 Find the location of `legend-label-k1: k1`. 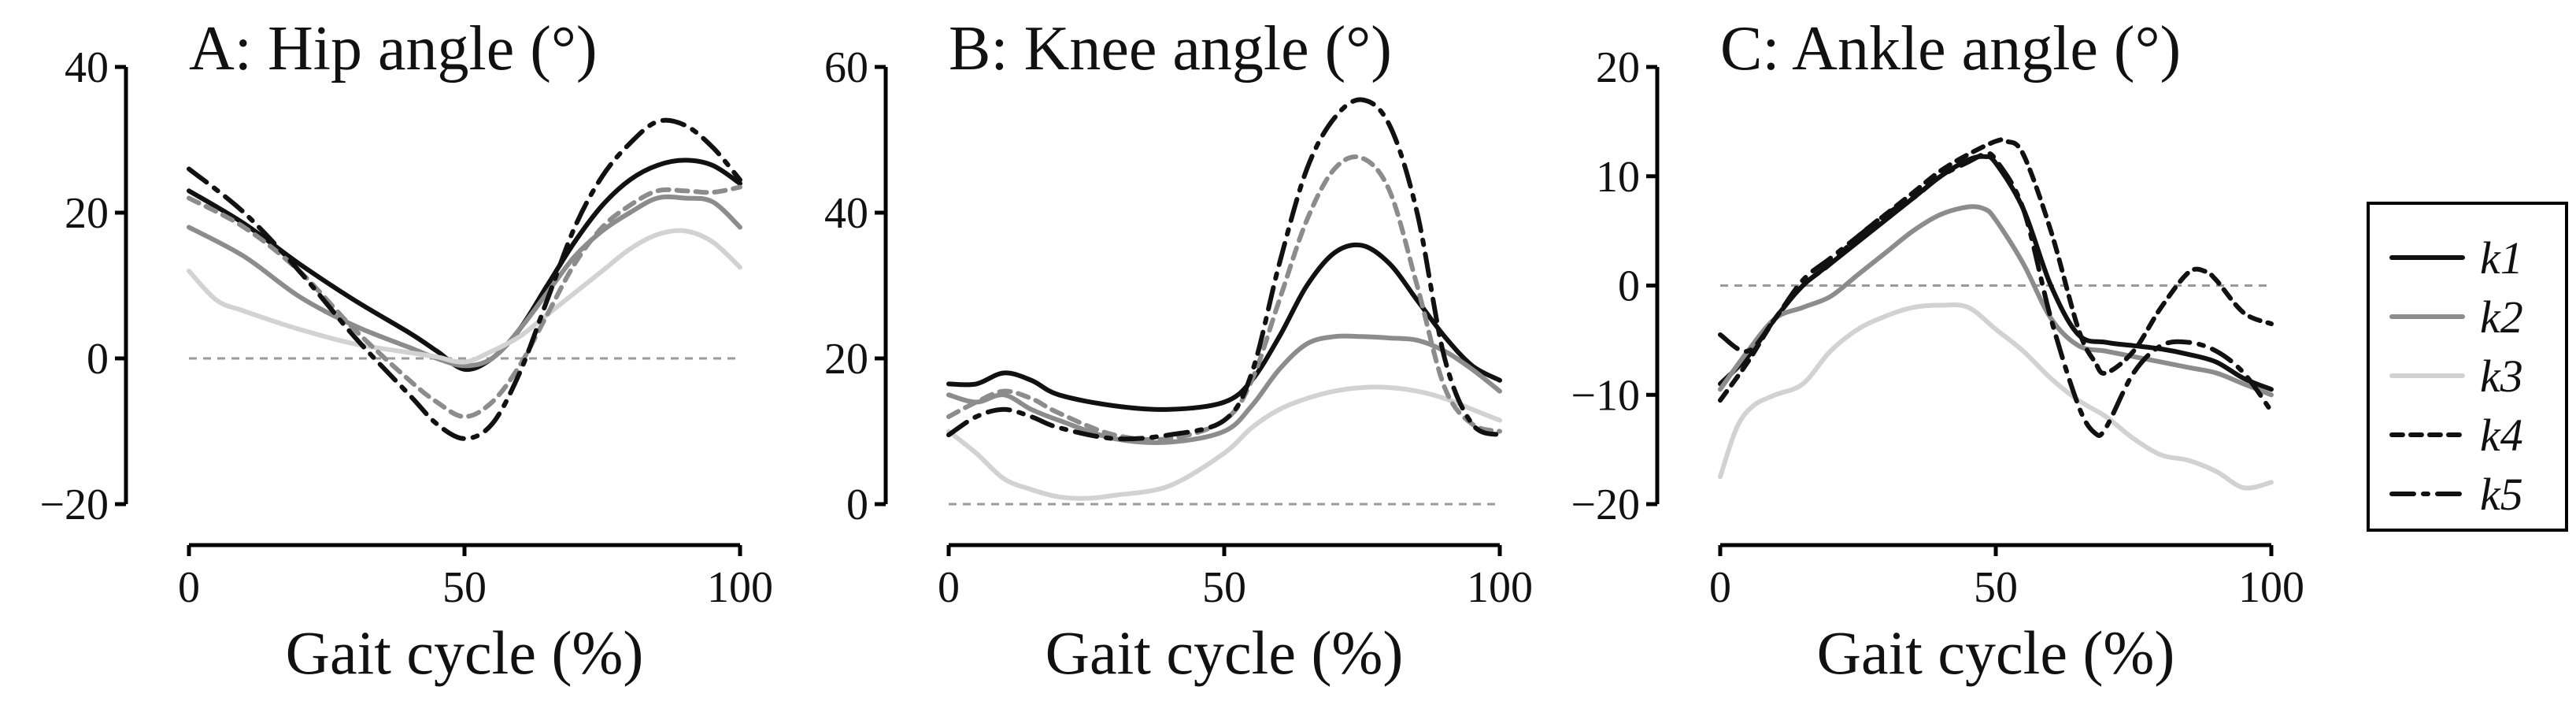

legend-label-k1: k1 is located at coordinates (2501, 258).